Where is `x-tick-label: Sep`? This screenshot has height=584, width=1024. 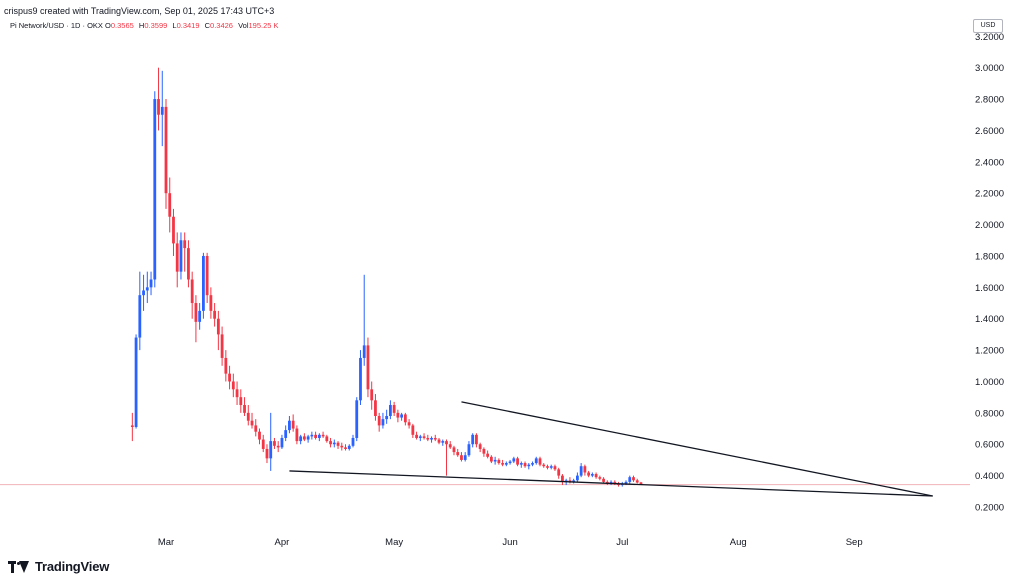 x-tick-label: Sep is located at coordinates (854, 542).